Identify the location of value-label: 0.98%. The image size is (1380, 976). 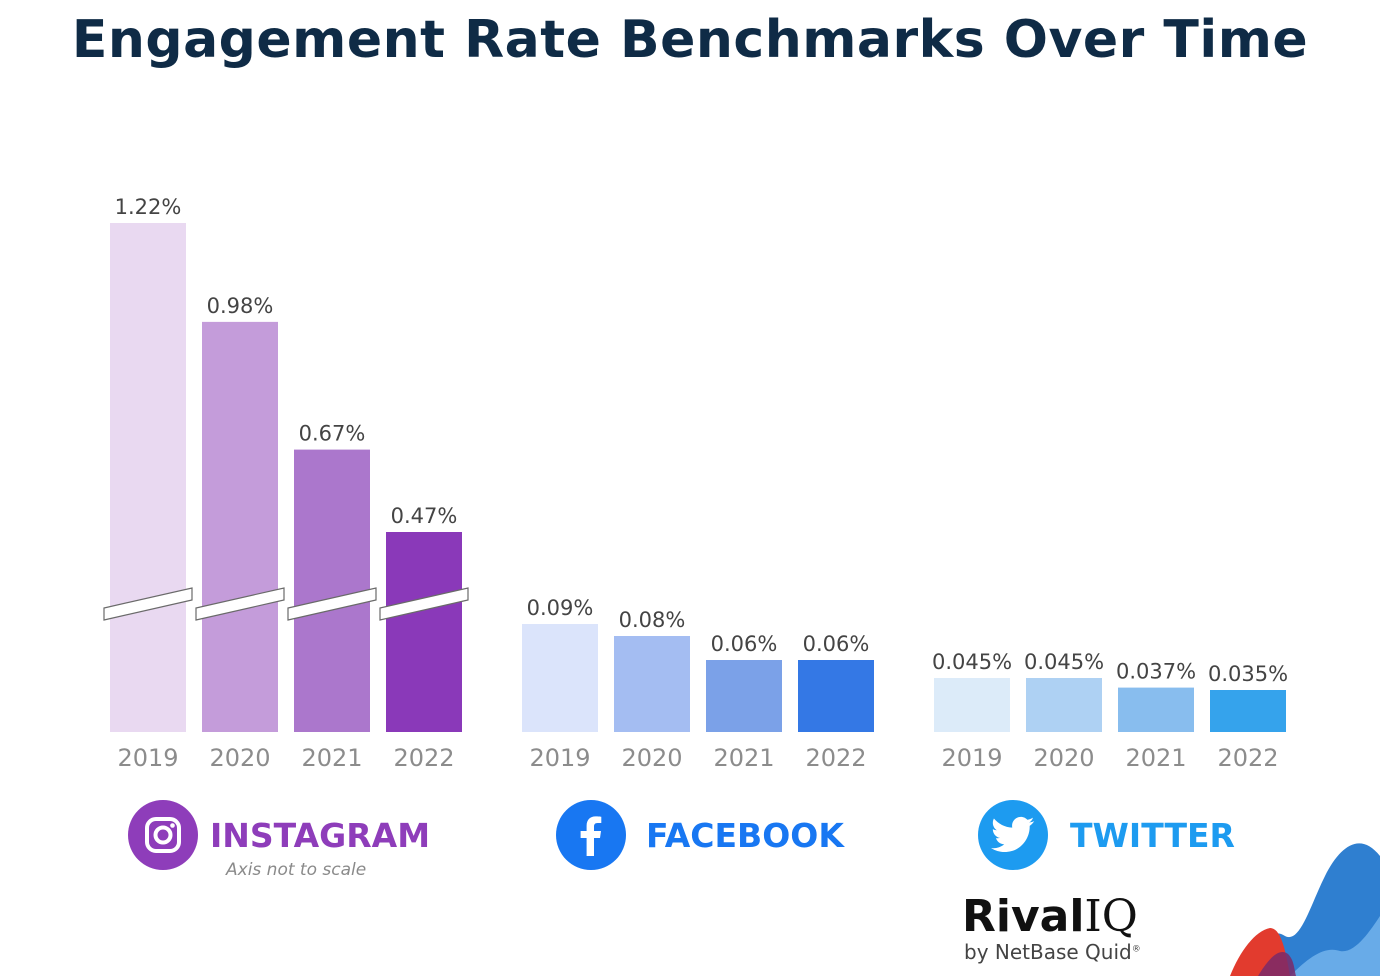
(240, 306).